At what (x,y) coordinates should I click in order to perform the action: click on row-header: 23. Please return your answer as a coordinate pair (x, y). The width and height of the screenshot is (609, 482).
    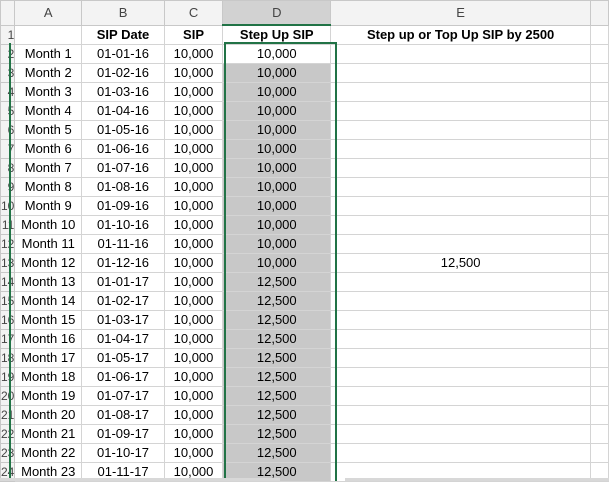
    Looking at the image, I should click on (8, 453).